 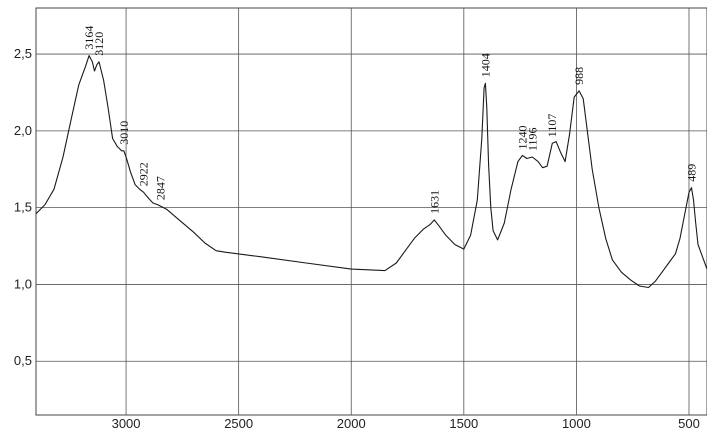 What do you see at coordinates (434, 202) in the screenshot?
I see `peak-label: 1631` at bounding box center [434, 202].